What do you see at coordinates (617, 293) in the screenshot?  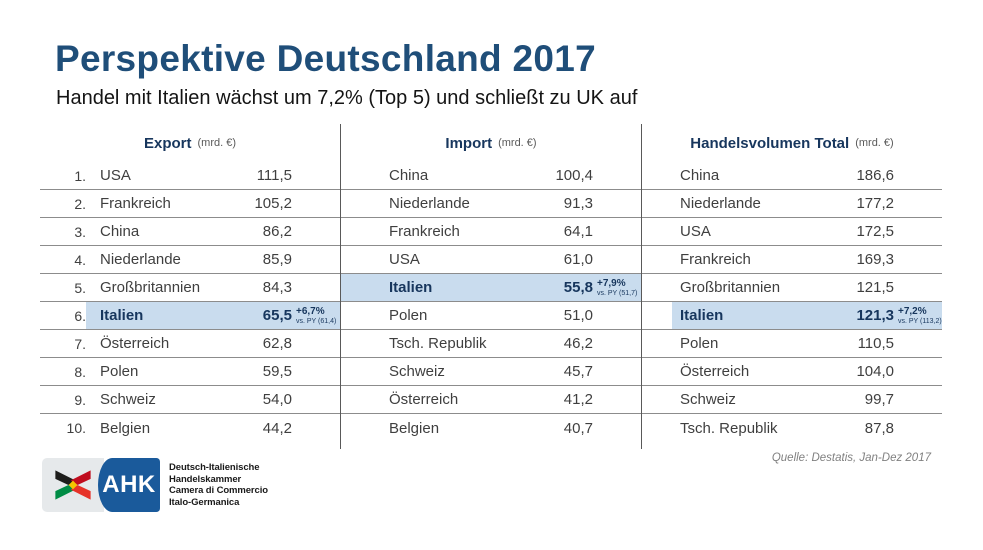 I see `growth-note: vs. PY (51,7)` at bounding box center [617, 293].